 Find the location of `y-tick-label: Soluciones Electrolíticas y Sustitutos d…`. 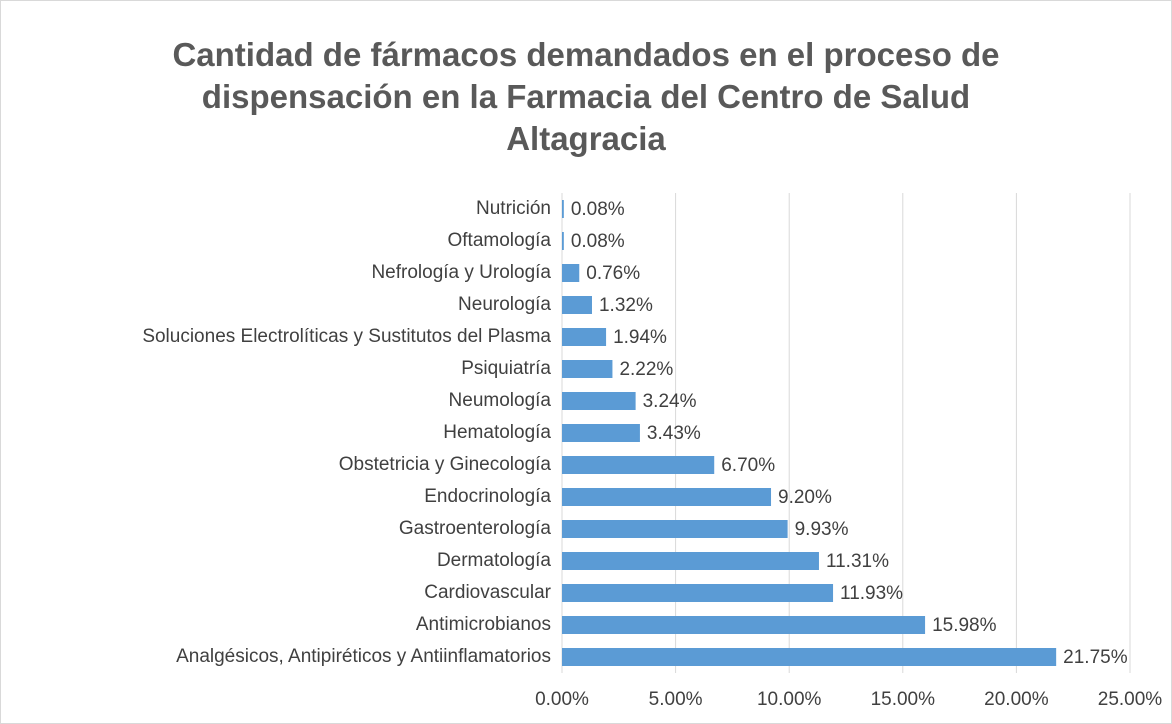

y-tick-label: Soluciones Electrolíticas y Sustitutos d… is located at coordinates (346, 336).